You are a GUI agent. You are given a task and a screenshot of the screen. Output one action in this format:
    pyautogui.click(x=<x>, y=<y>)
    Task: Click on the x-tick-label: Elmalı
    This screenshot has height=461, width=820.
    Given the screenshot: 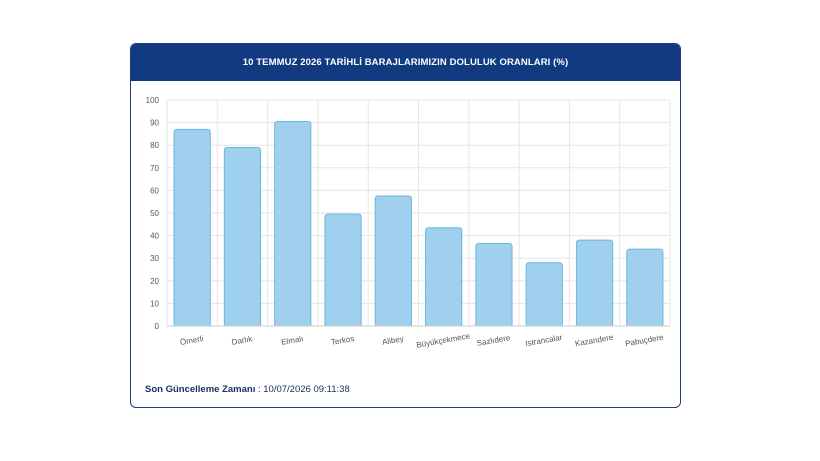 What is the action you would take?
    pyautogui.click(x=292, y=340)
    